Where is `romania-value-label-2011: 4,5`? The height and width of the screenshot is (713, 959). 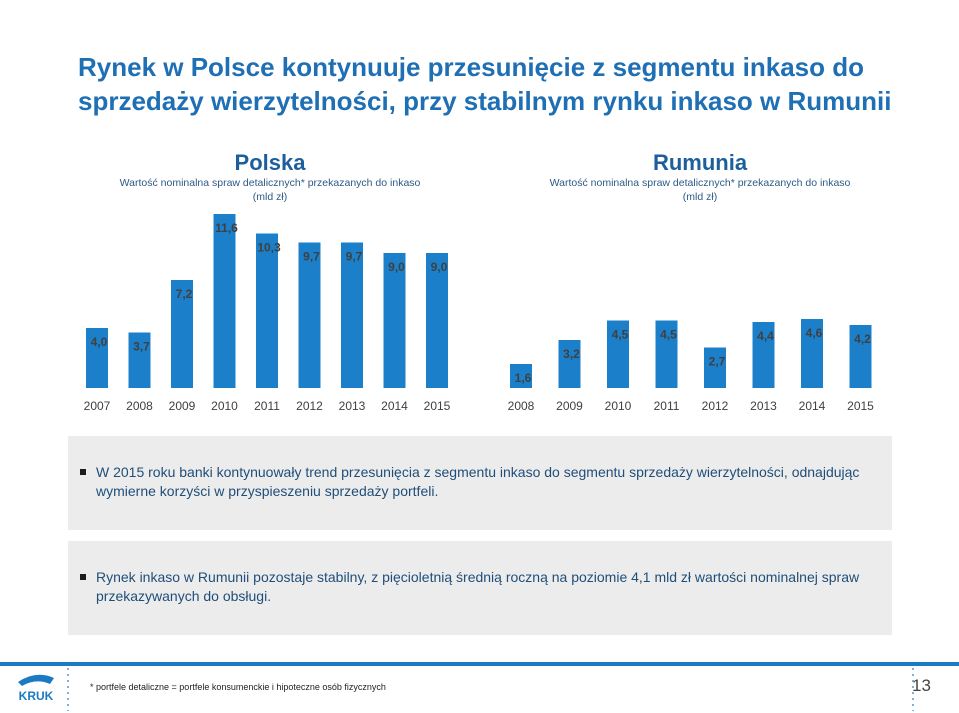
romania-value-label-2011: 4,5 is located at coordinates (668, 335).